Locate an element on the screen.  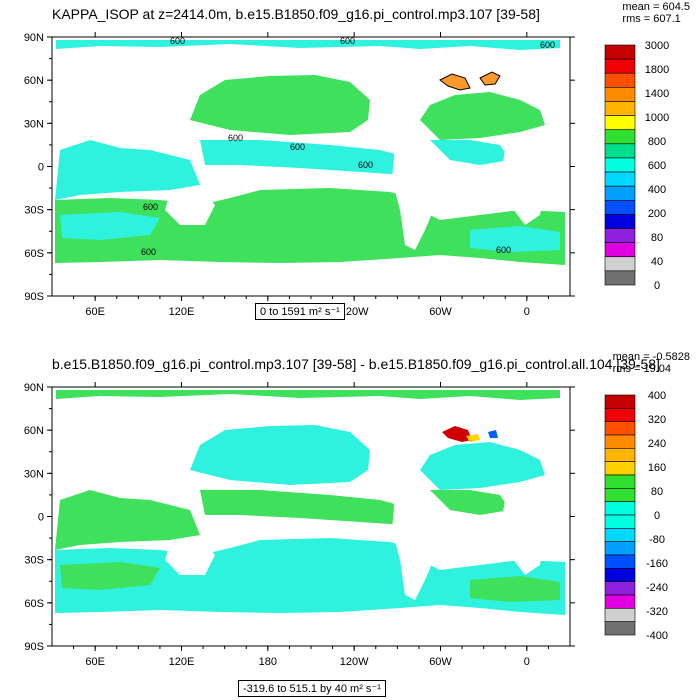
colorbar-label: 200 is located at coordinates (657, 214).